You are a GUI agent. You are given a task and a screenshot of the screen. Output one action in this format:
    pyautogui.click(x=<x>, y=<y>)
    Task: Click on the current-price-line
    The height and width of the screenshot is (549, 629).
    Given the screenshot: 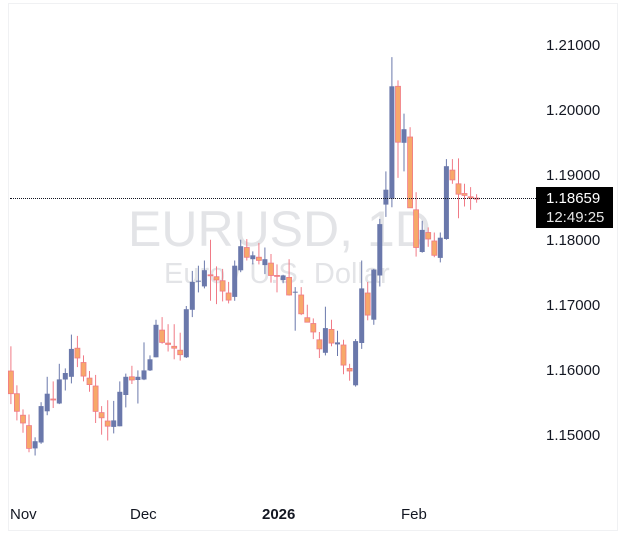 What is the action you would take?
    pyautogui.click(x=273, y=198)
    